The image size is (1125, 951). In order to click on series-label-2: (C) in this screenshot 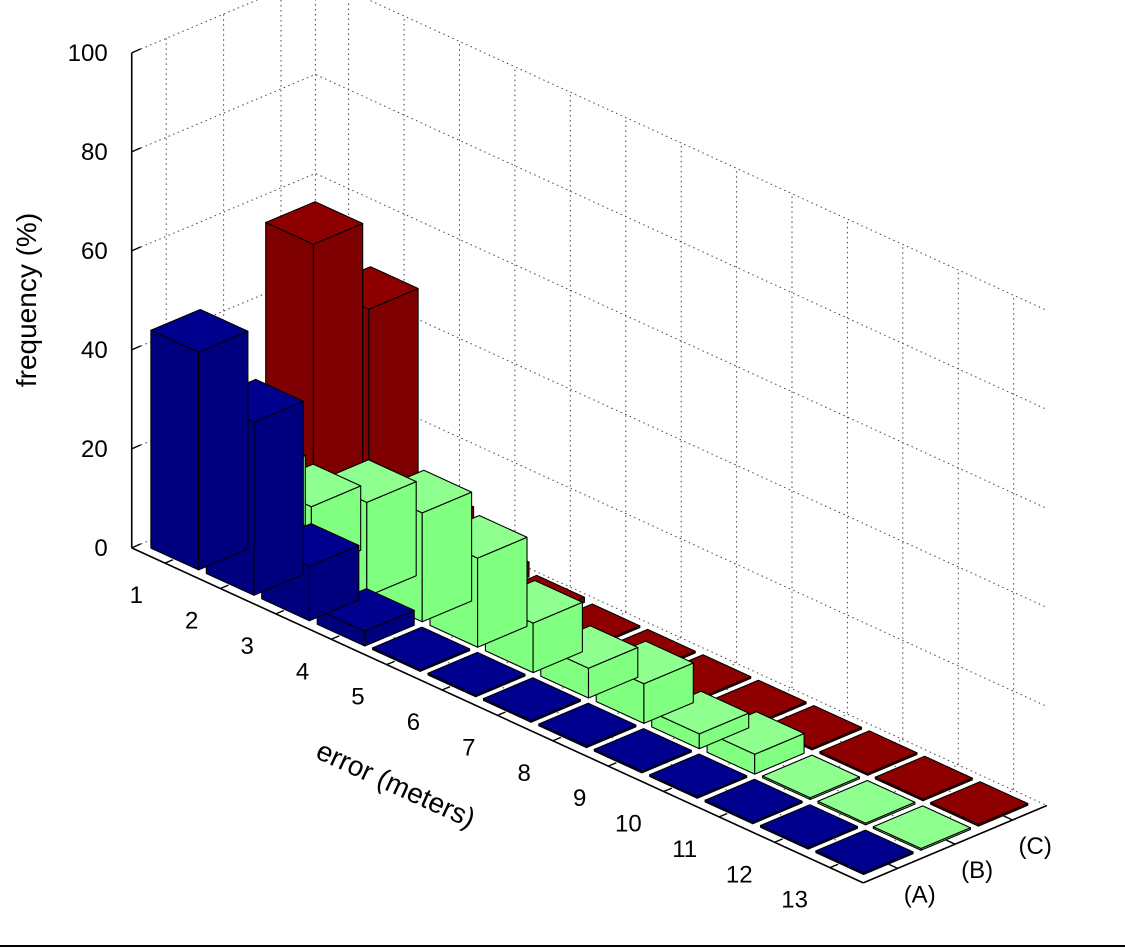, I will do `click(1035, 846)`.